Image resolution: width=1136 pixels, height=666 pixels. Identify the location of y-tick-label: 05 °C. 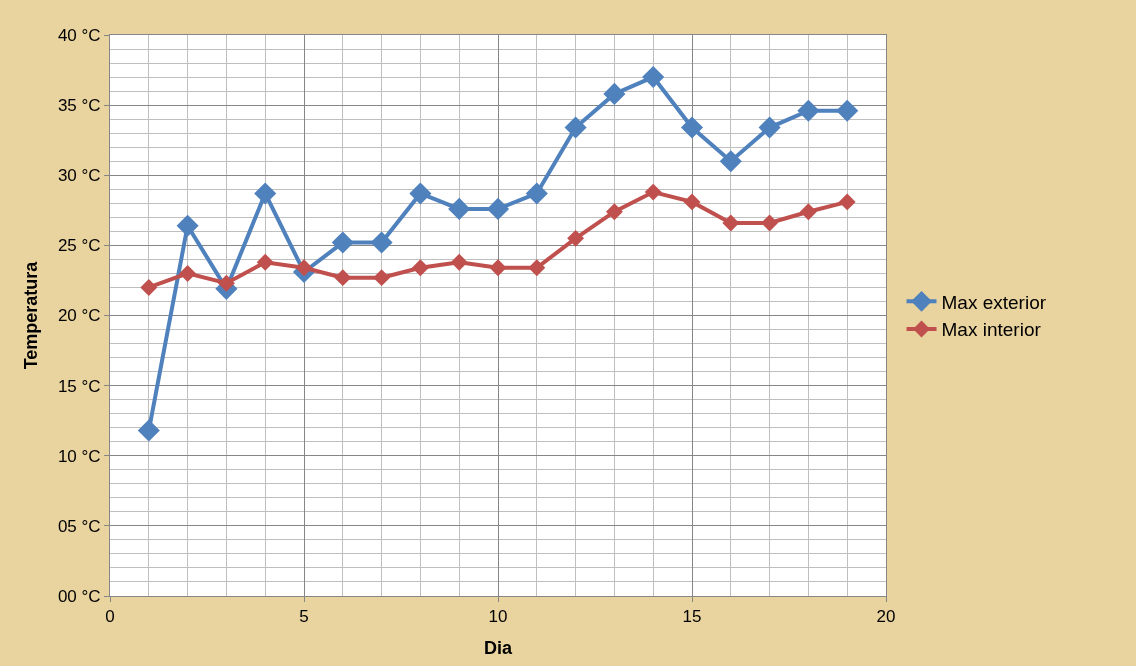
(79, 526).